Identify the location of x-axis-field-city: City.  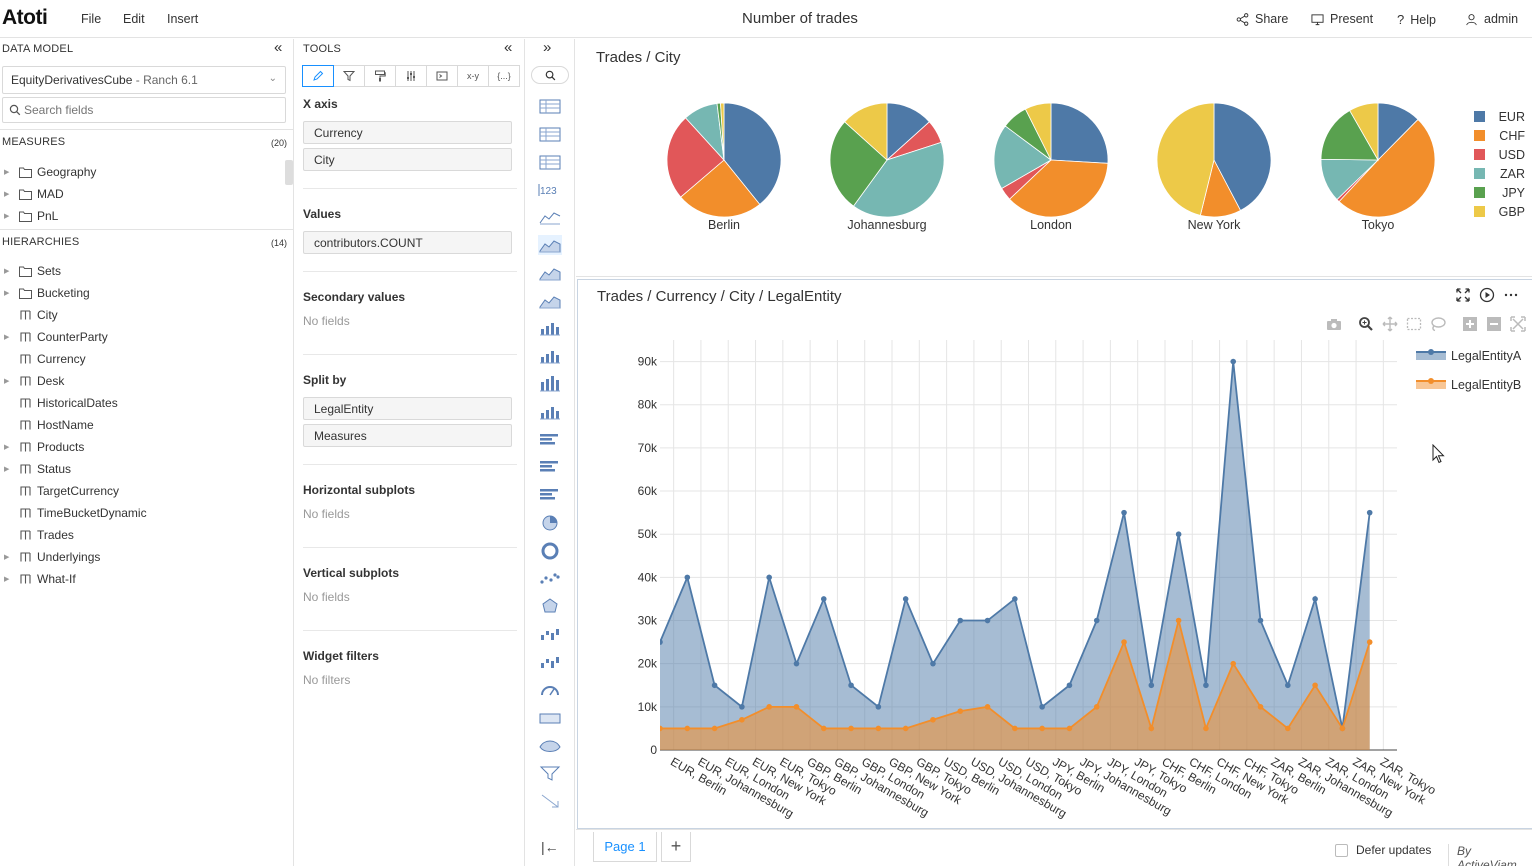
(407, 159).